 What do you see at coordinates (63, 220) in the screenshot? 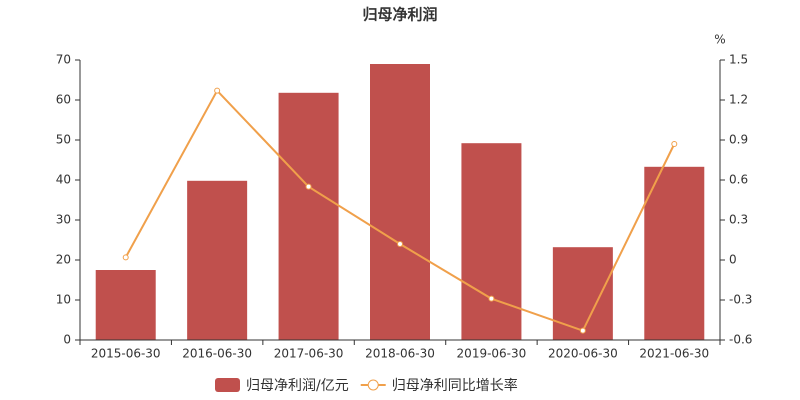
I see `y-tick-label: 30` at bounding box center [63, 220].